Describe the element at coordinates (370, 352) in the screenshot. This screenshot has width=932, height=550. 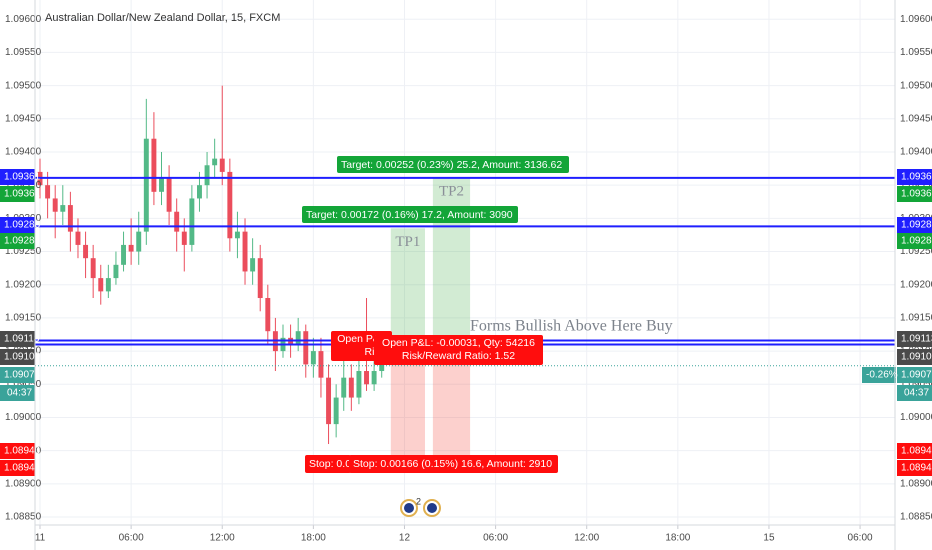
I see `ratio-label: Ri` at that location.